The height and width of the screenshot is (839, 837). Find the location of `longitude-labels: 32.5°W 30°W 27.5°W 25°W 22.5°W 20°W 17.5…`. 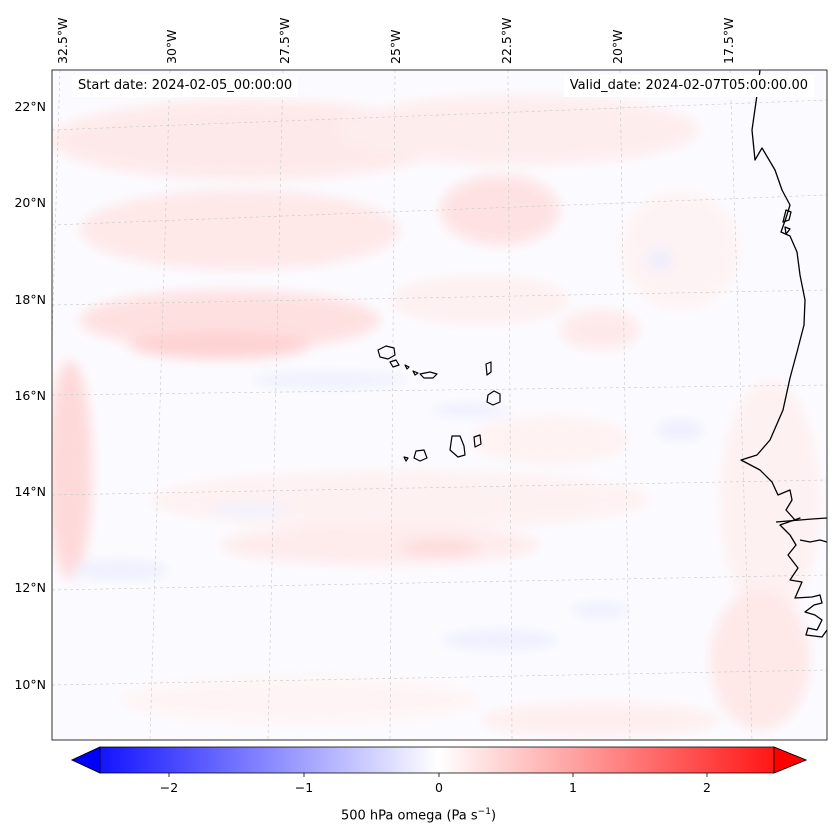

longitude-labels: 32.5°W 30°W 27.5°W 25°W 22.5°W 20°W 17.5… is located at coordinates (395, 41).